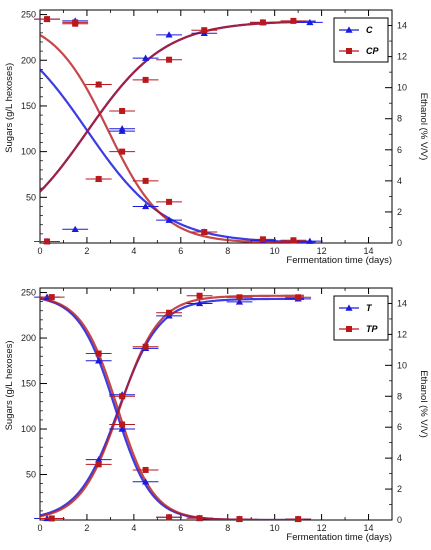  What do you see at coordinates (275, 251) in the screenshot?
I see `x-tick-label: 10` at bounding box center [275, 251].